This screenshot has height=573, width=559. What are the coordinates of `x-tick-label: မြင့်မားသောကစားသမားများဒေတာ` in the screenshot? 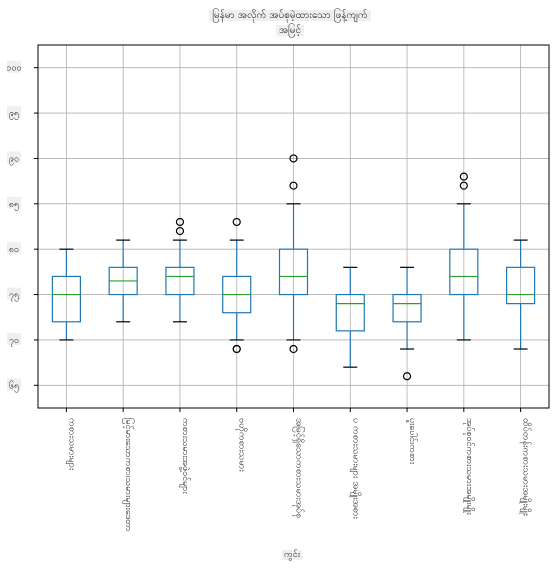 It's located at (128, 475).